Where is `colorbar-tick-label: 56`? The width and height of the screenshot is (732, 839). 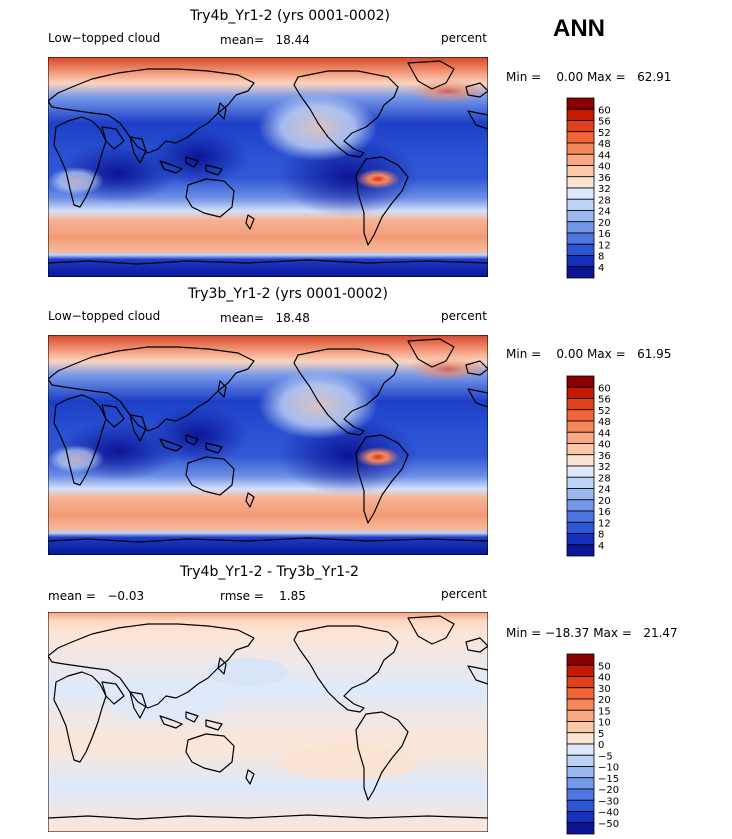 colorbar-tick-label: 56 is located at coordinates (604, 122).